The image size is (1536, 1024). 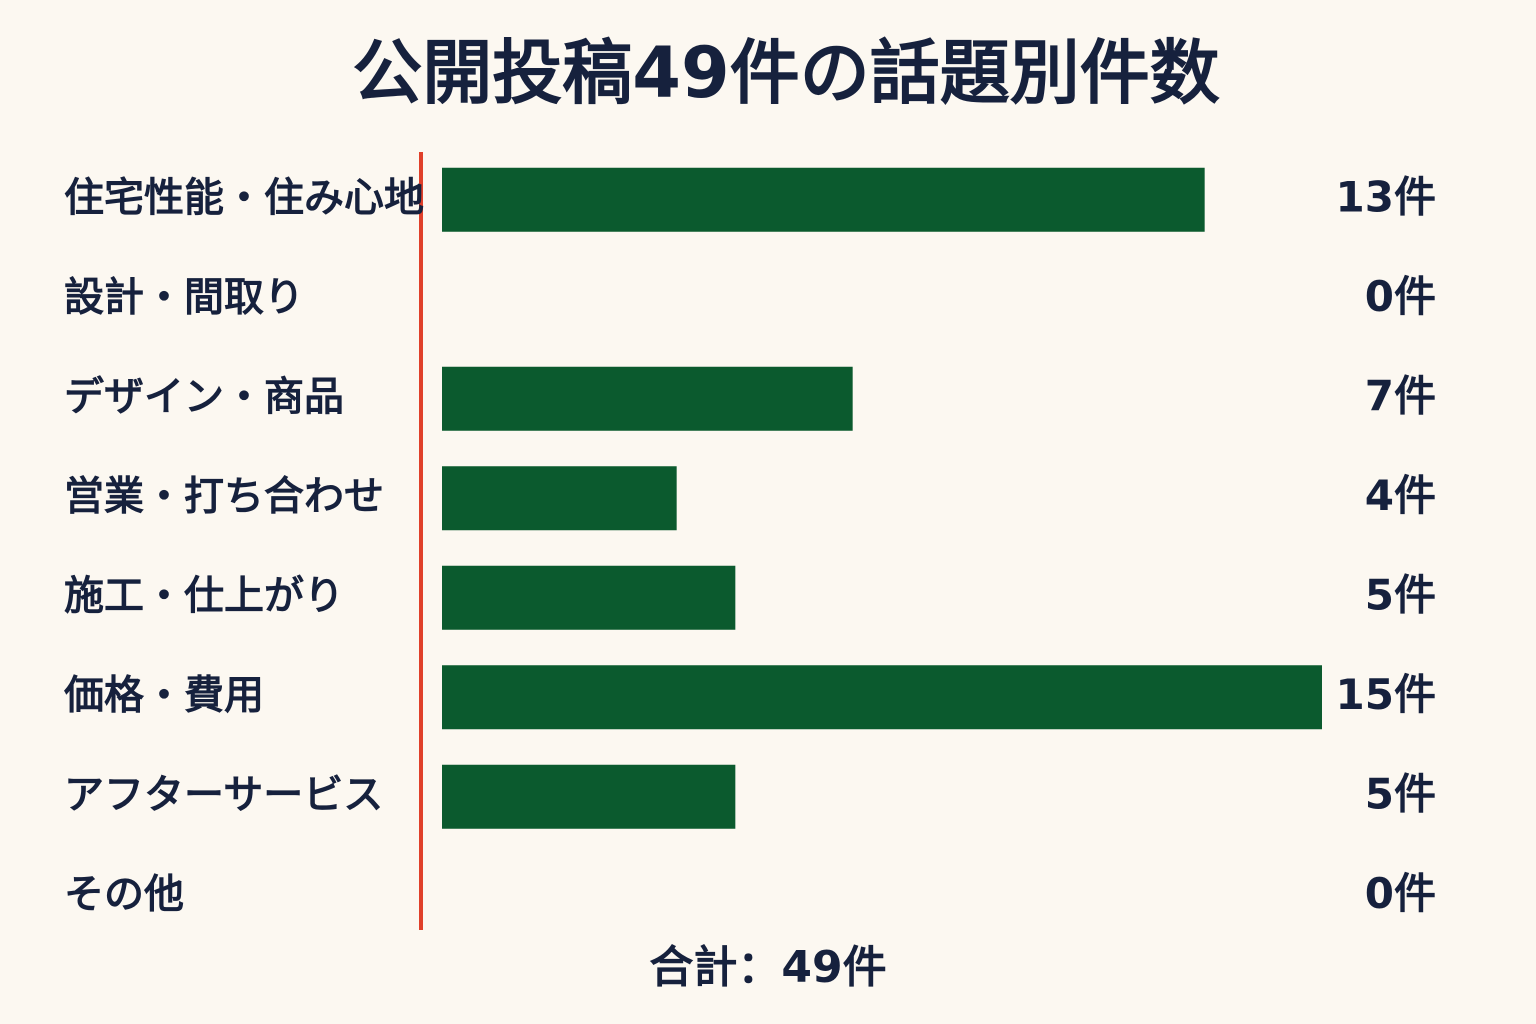 I want to click on value-label: 4件, so click(x=1400, y=495).